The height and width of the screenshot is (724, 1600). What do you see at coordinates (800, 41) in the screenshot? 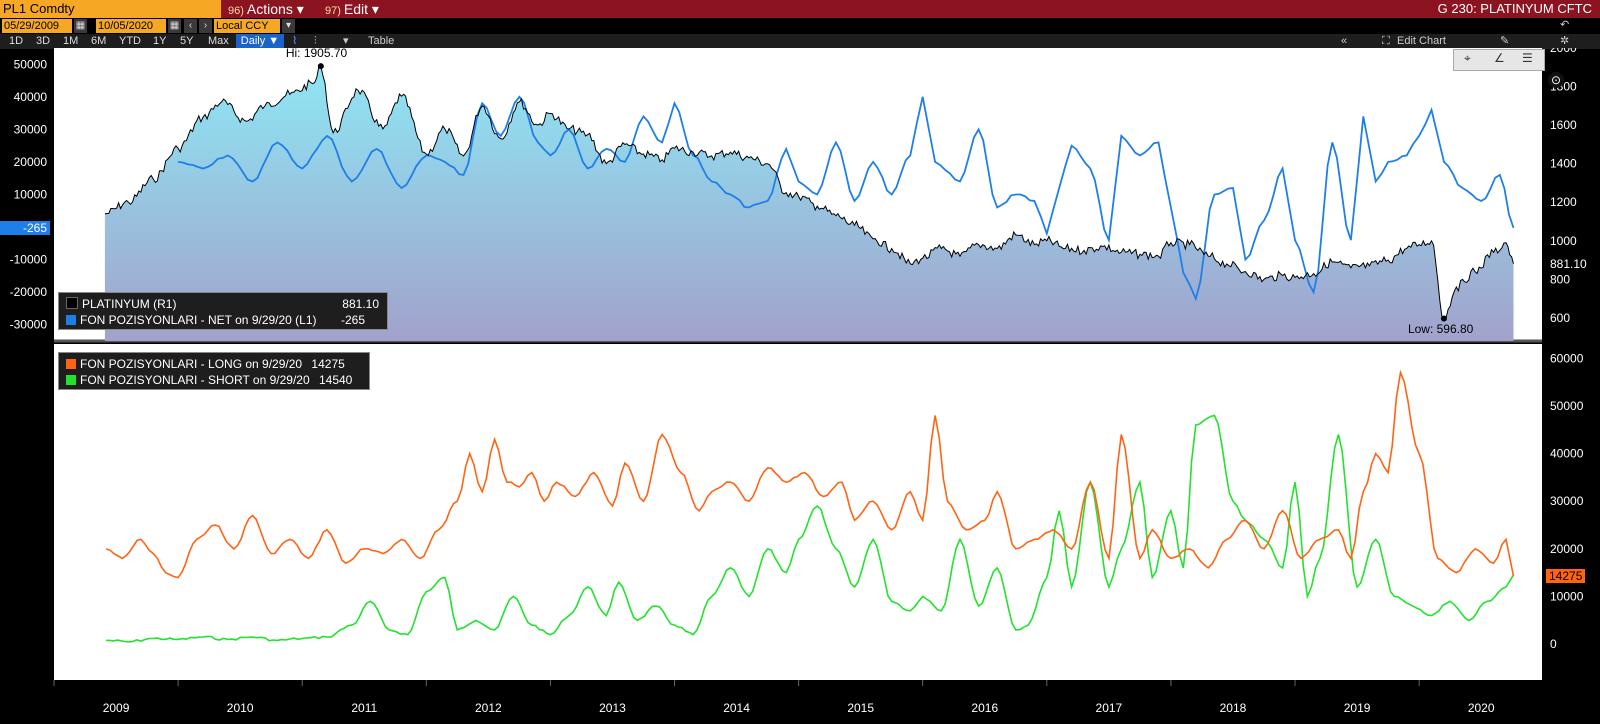
I see `range-bar` at bounding box center [800, 41].